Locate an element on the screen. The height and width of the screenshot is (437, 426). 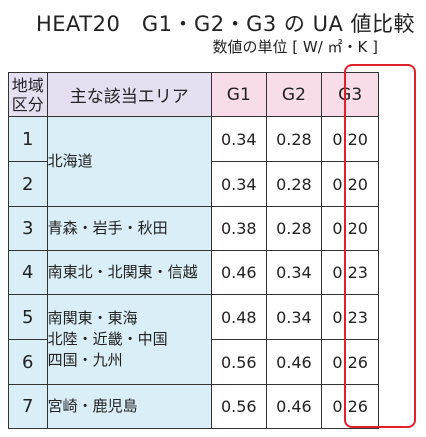
region-number: 2 is located at coordinates (28, 184).